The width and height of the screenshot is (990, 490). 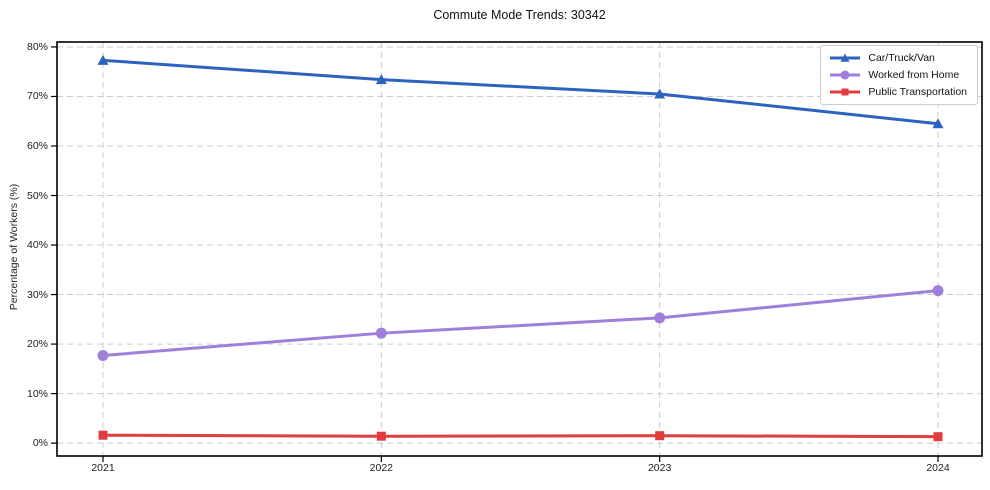 What do you see at coordinates (37, 96) in the screenshot?
I see `y-tick-label: 70%` at bounding box center [37, 96].